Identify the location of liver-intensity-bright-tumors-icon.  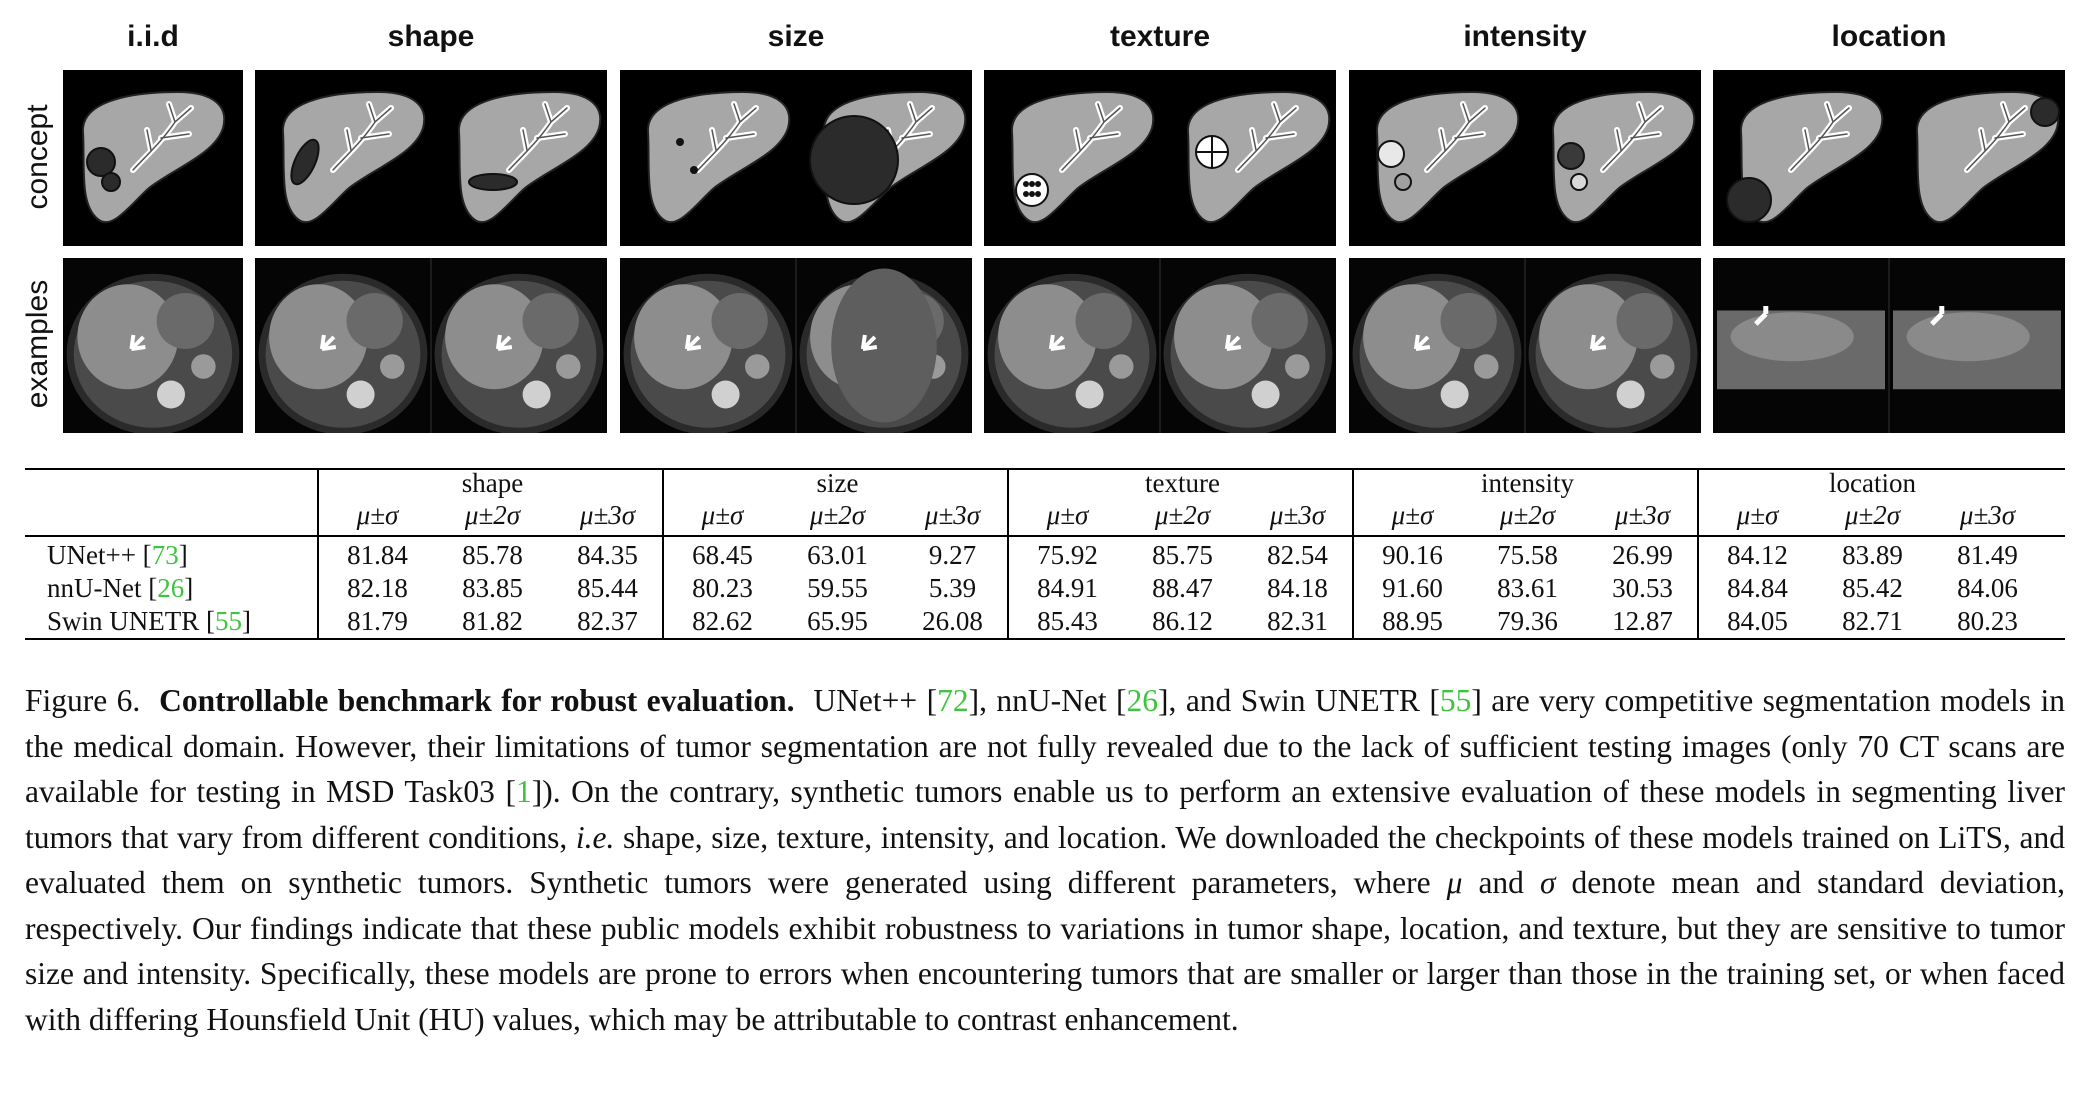
(1447, 157).